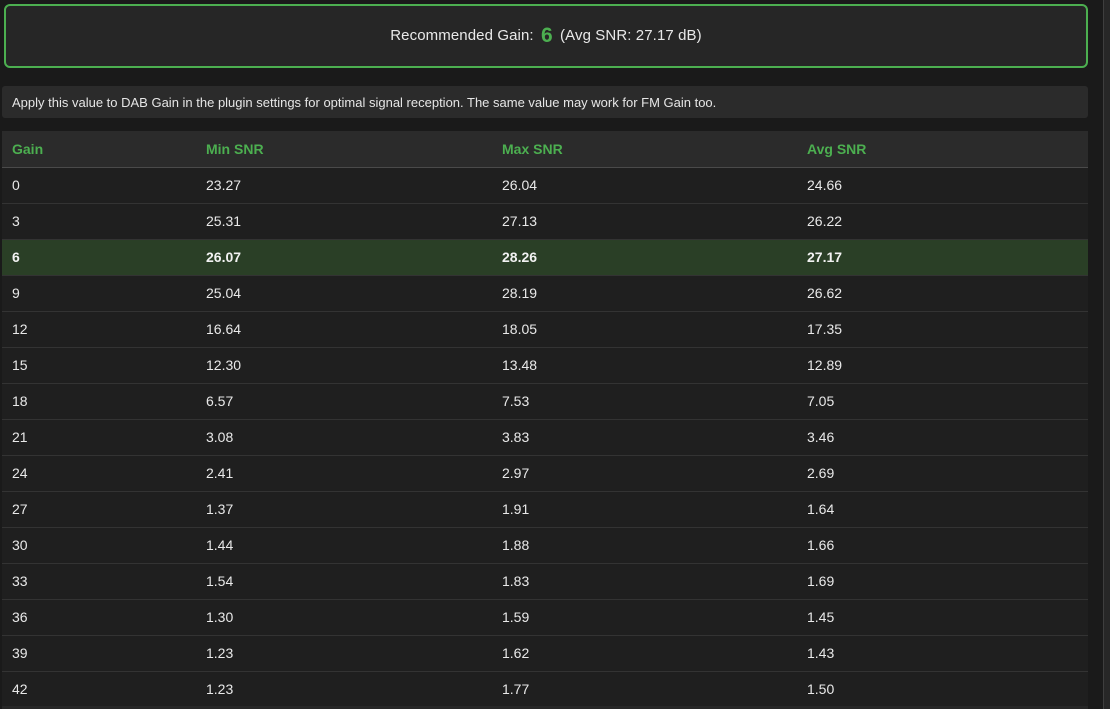 The width and height of the screenshot is (1110, 709). Describe the element at coordinates (344, 473) in the screenshot. I see `min-snr-cell: 2.41` at that location.